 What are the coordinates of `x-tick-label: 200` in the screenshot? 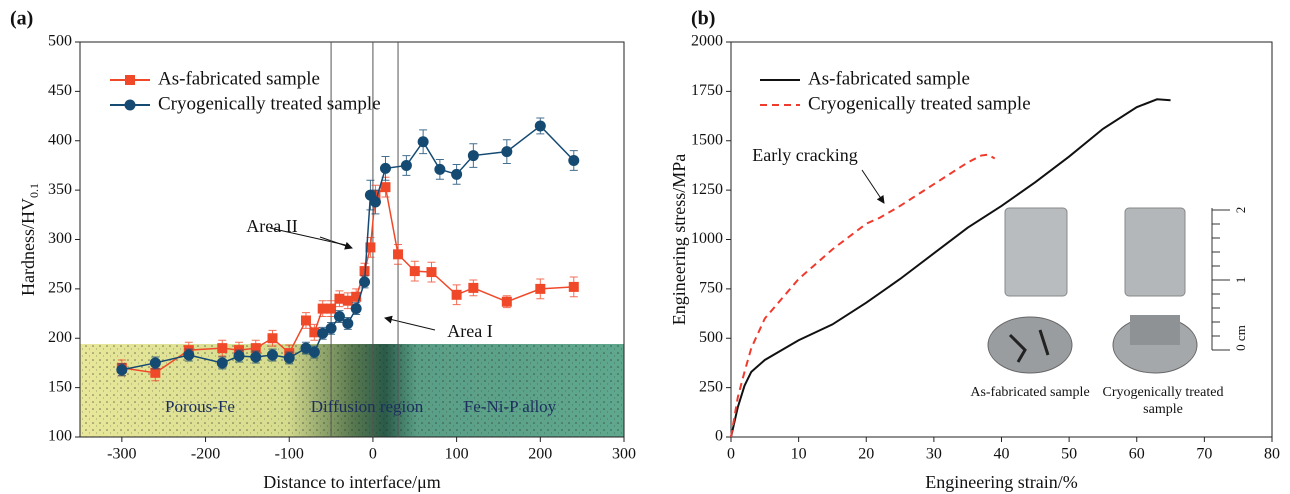 It's located at (540, 454).